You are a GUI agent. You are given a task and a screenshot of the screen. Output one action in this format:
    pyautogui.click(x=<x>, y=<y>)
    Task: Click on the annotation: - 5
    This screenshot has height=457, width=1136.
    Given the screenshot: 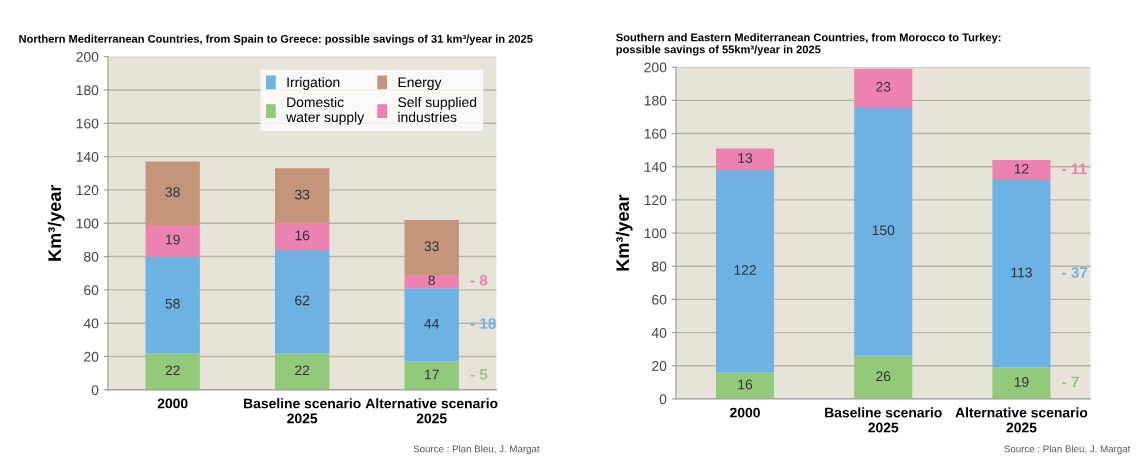 What is the action you would take?
    pyautogui.click(x=479, y=374)
    